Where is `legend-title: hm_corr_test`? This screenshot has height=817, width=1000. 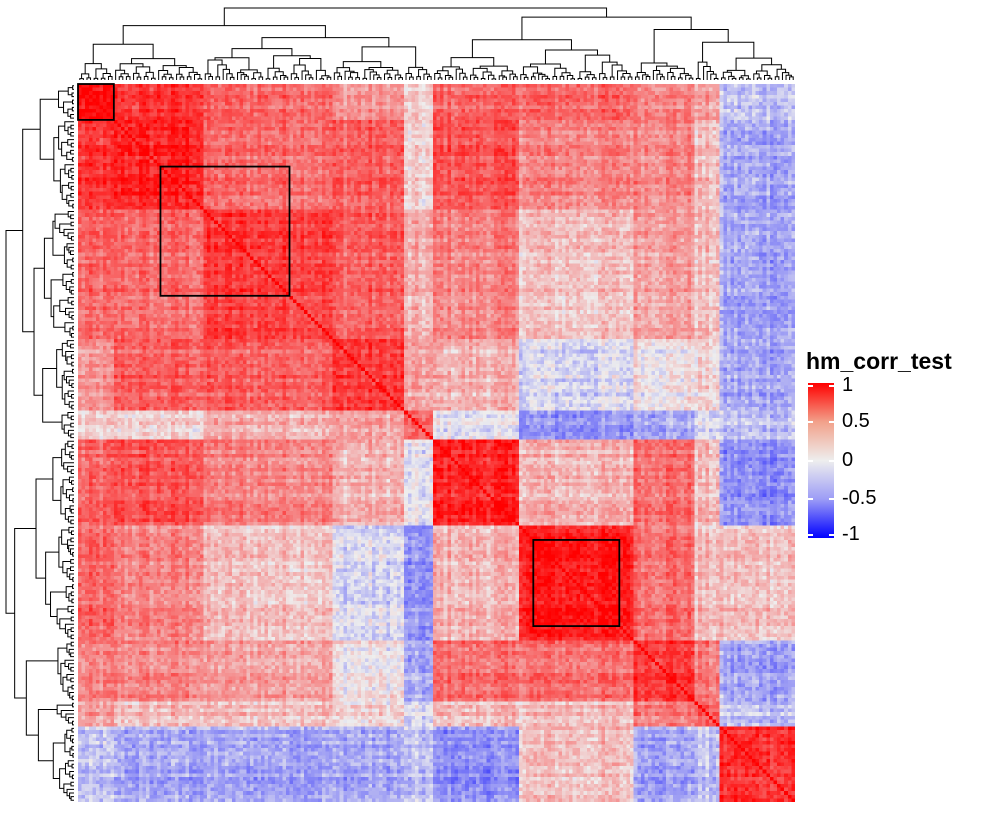
legend-title: hm_corr_test is located at coordinates (879, 361).